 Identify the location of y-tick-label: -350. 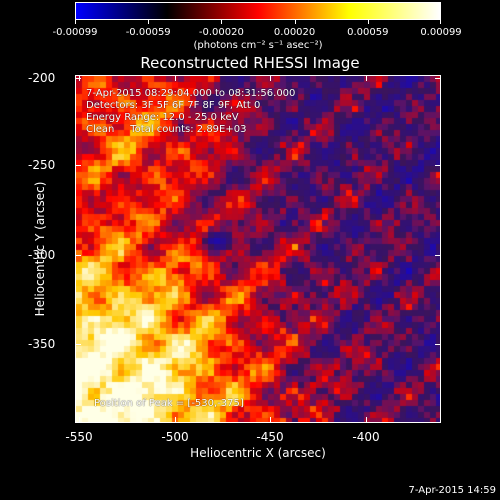
(42, 344).